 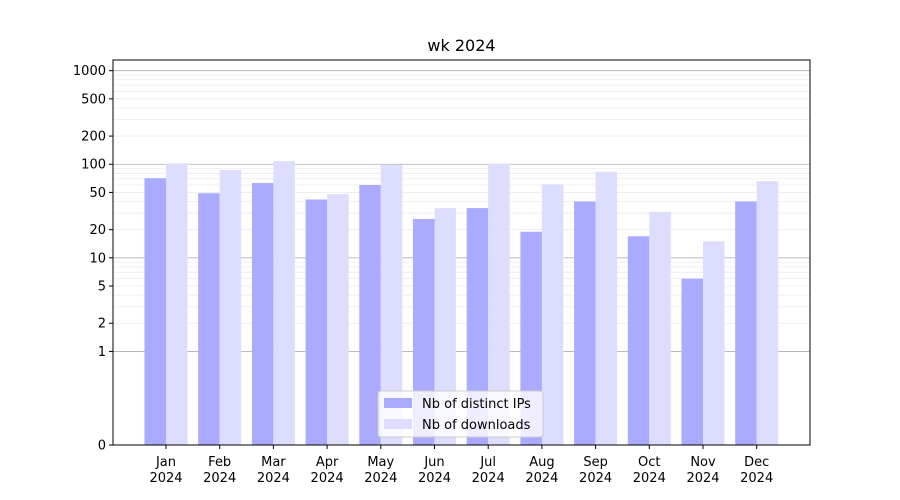 What do you see at coordinates (327, 470) in the screenshot?
I see `x-tick-label: Apr 2024` at bounding box center [327, 470].